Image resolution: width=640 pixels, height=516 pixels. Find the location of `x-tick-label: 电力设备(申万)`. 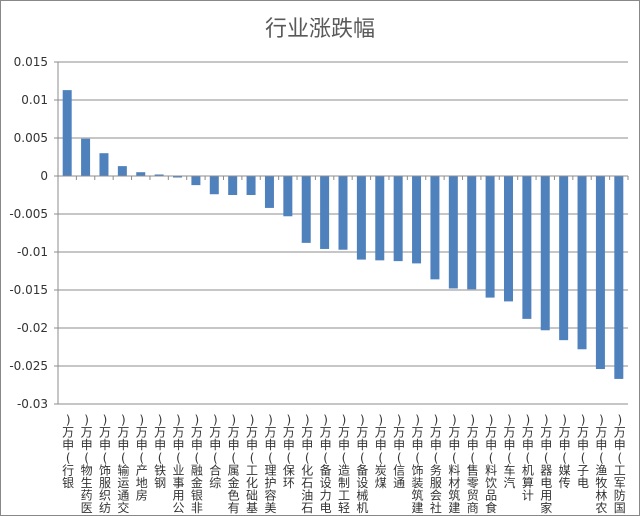

x-tick-label: 电力设备(申万) is located at coordinates (326, 464).